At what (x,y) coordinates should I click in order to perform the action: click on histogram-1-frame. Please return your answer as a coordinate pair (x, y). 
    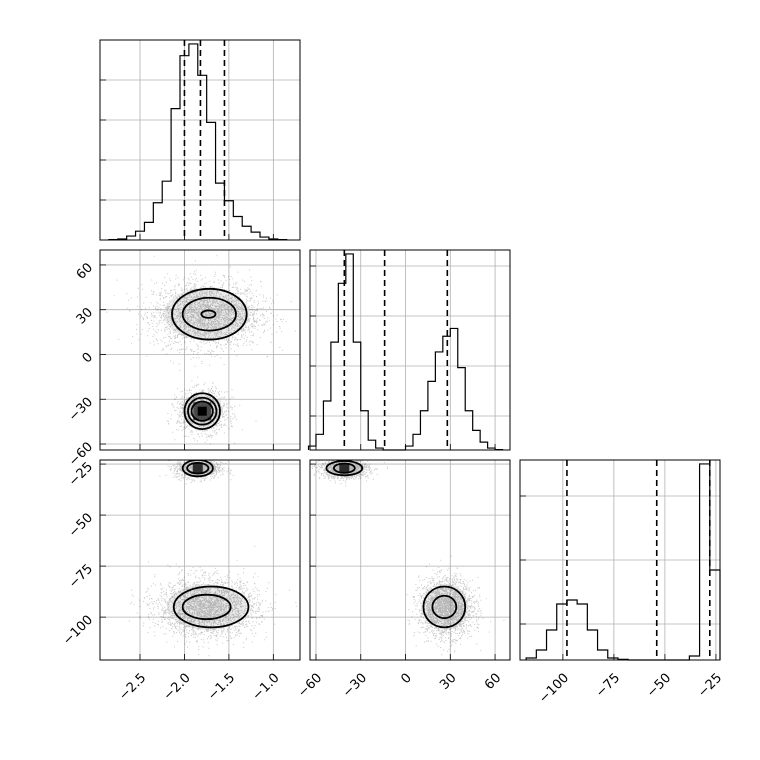
    Looking at the image, I should click on (410, 350).